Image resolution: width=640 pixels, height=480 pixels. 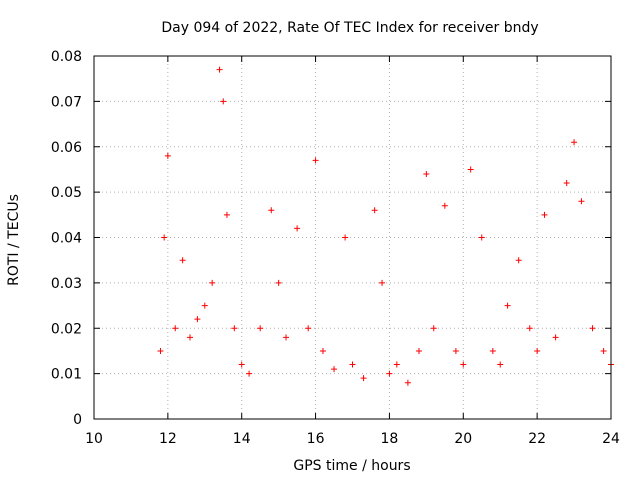 I want to click on x-tick-label: 22, so click(x=537, y=439).